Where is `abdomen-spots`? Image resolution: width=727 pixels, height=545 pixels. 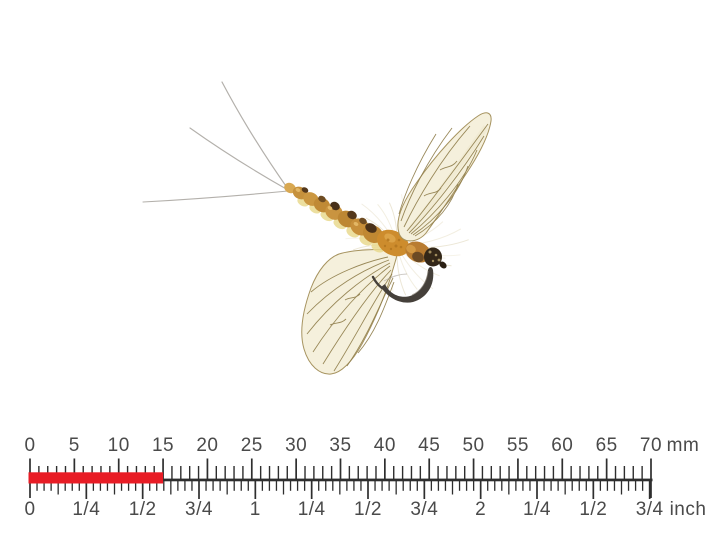 abdomen-spots is located at coordinates (336, 210).